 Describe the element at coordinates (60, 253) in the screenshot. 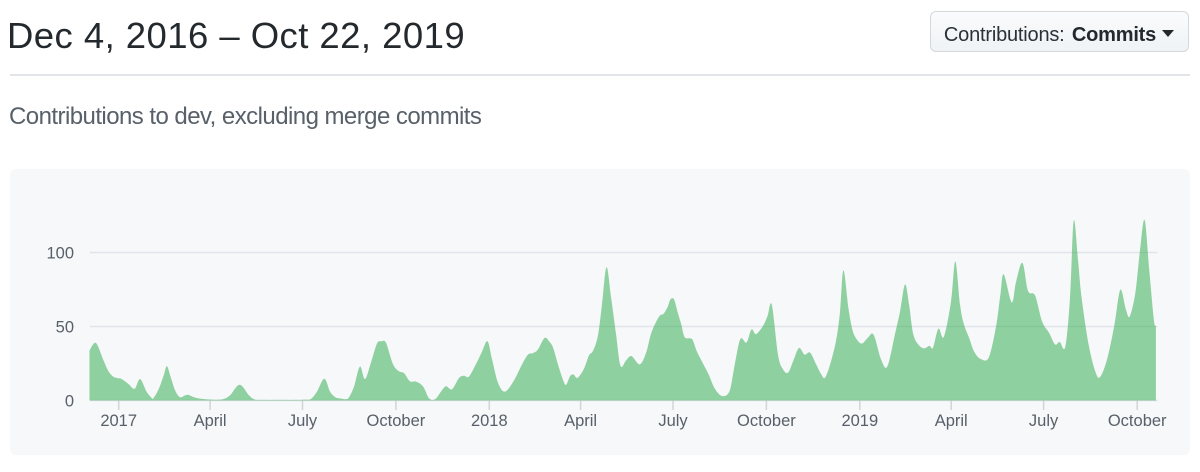

I see `svg-text: 100` at that location.